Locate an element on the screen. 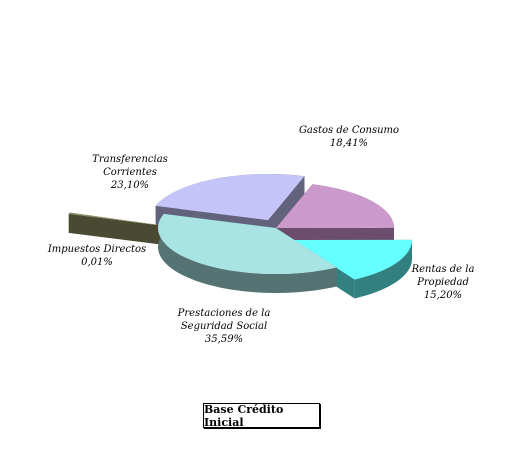 This screenshot has width=530, height=455. slice-label: Impuestos Directos 0,01% is located at coordinates (96, 256).